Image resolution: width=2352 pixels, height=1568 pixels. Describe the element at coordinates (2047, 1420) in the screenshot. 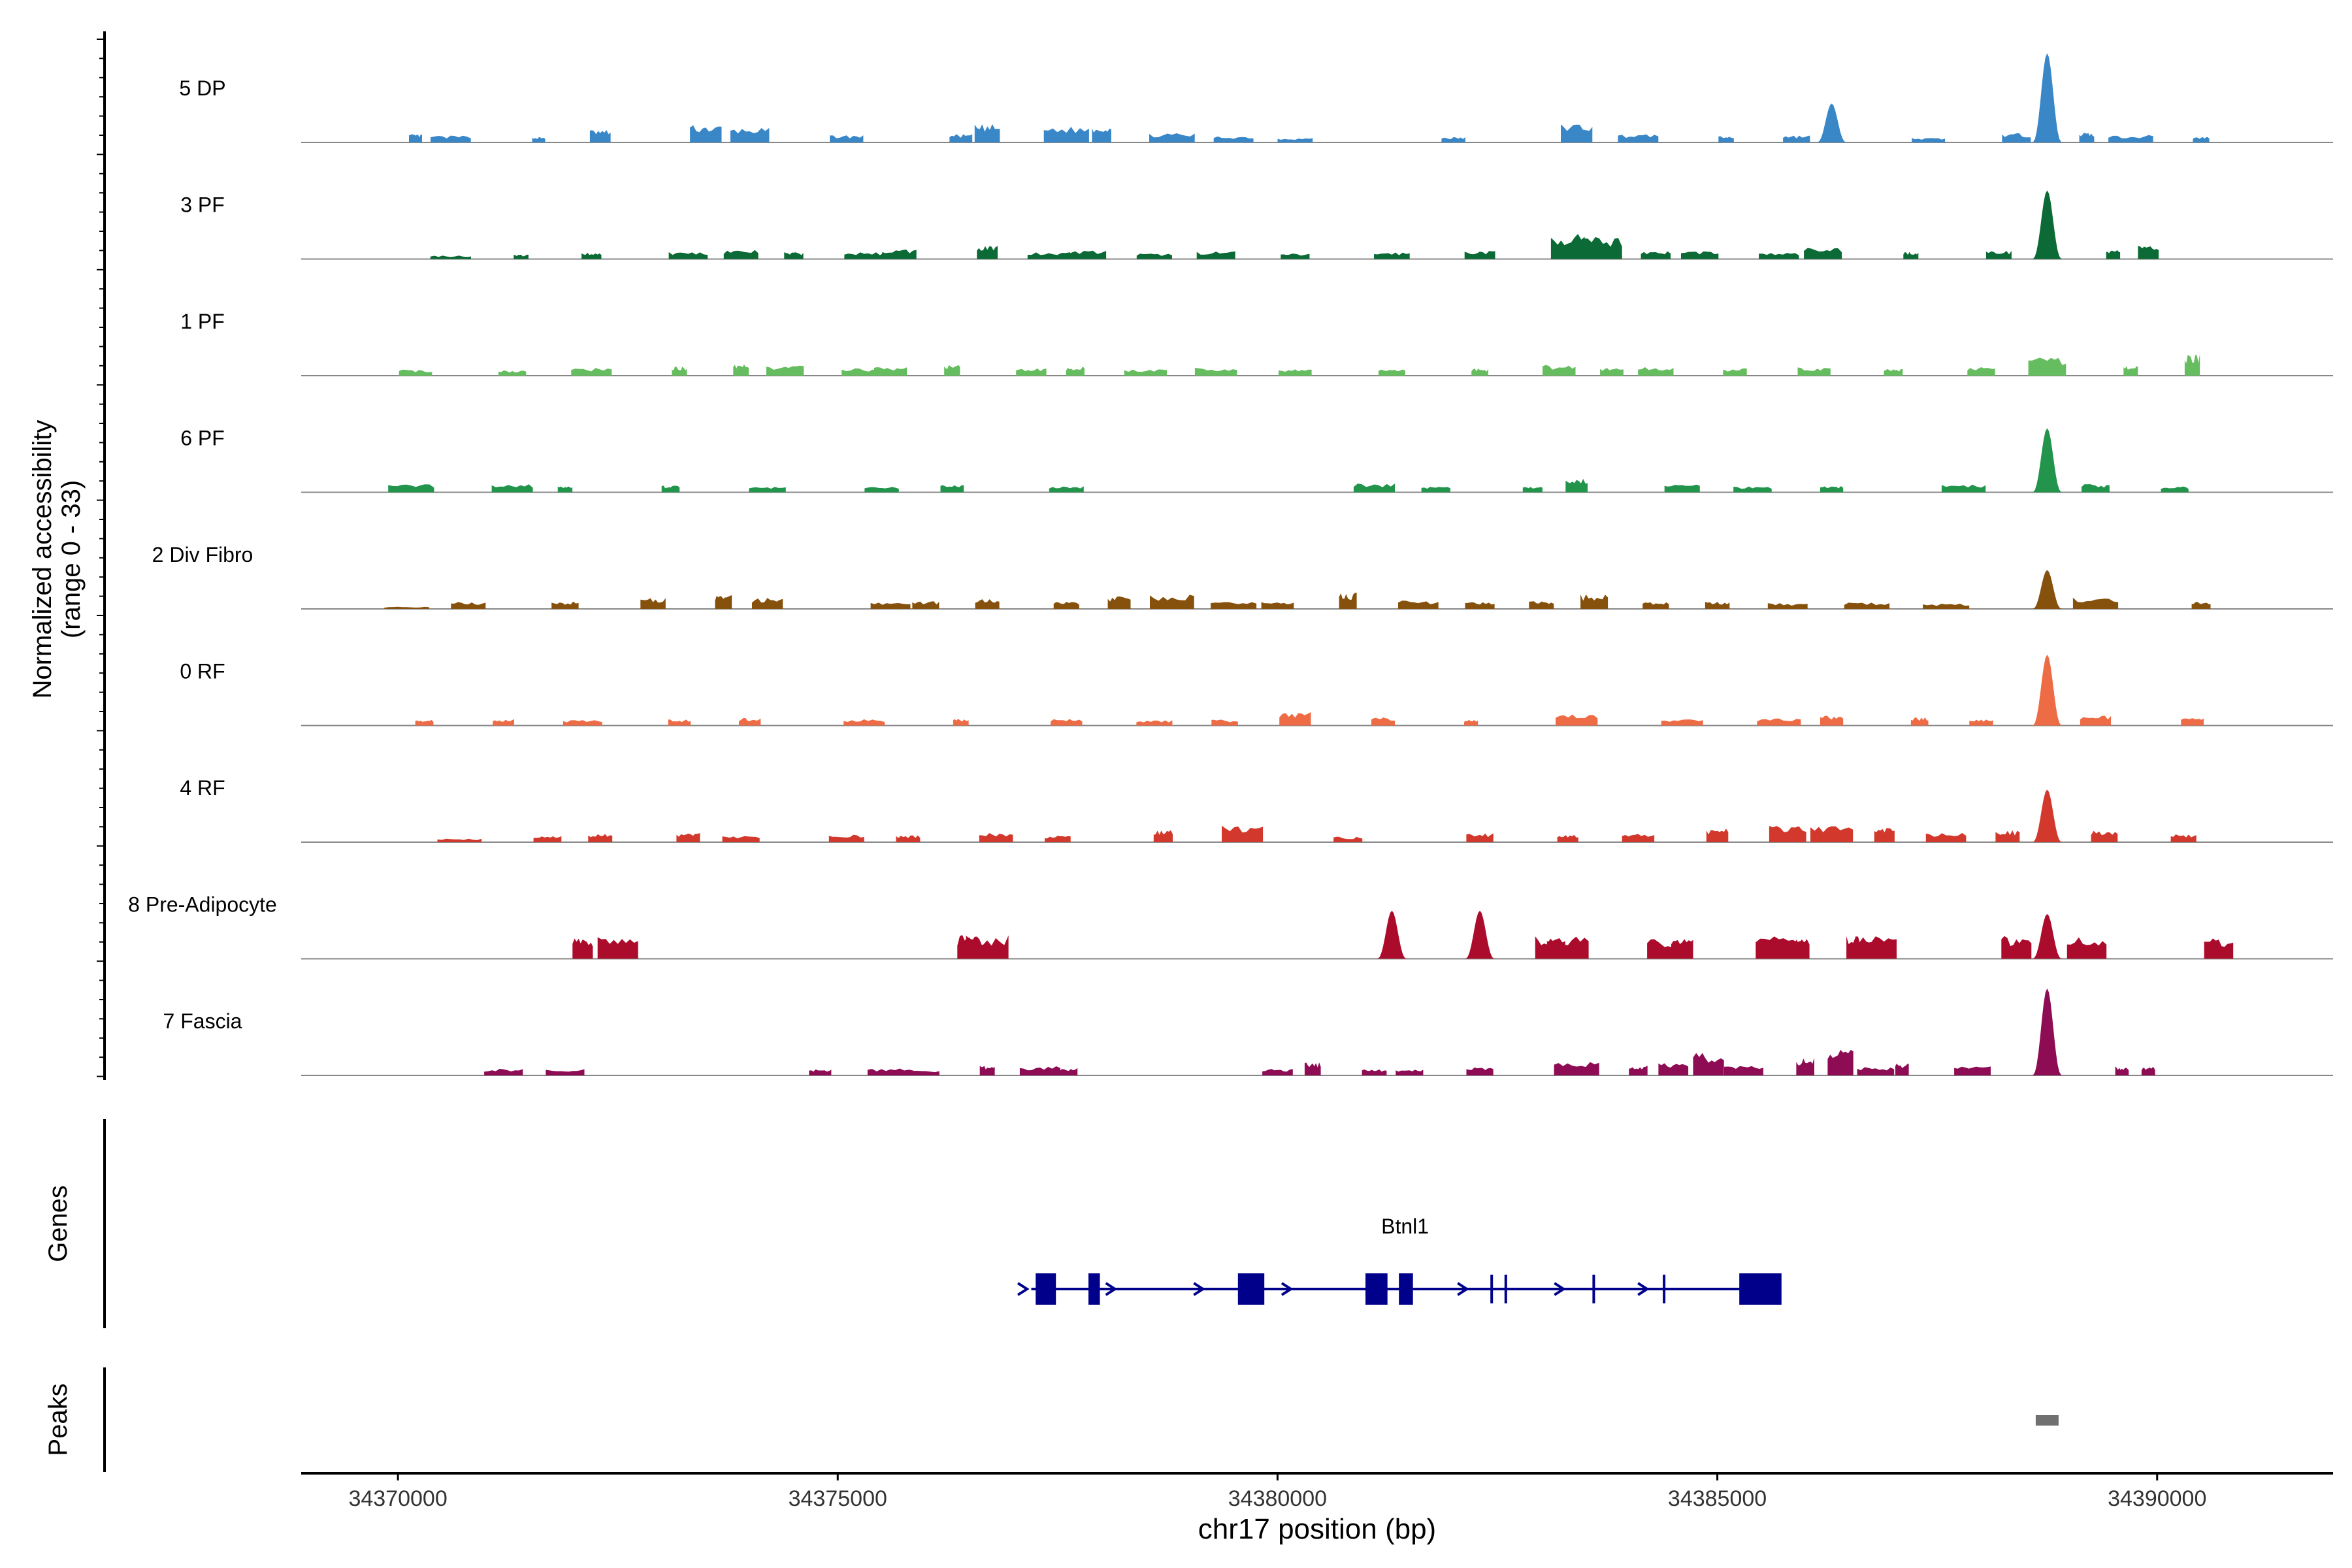

I see `peak-region` at that location.